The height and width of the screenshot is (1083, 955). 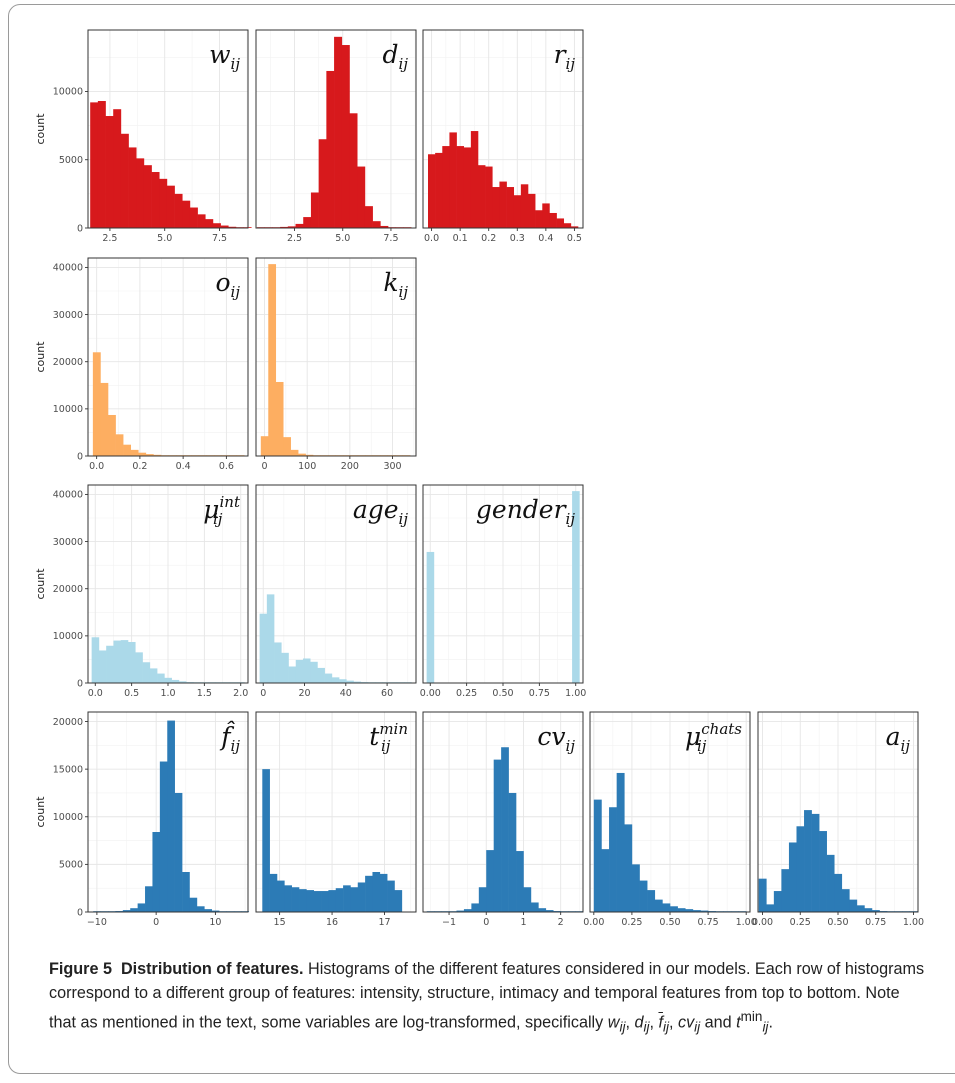 I want to click on x-tick-label: 40, so click(x=346, y=693).